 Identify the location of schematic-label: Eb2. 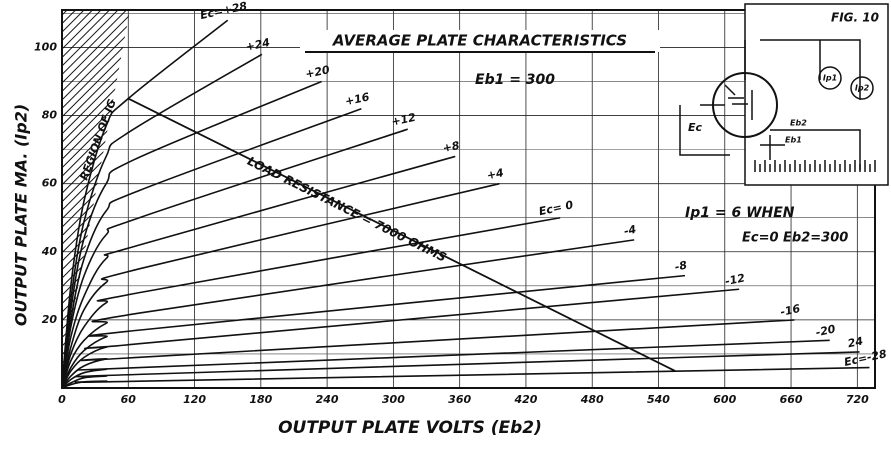
(798, 123).